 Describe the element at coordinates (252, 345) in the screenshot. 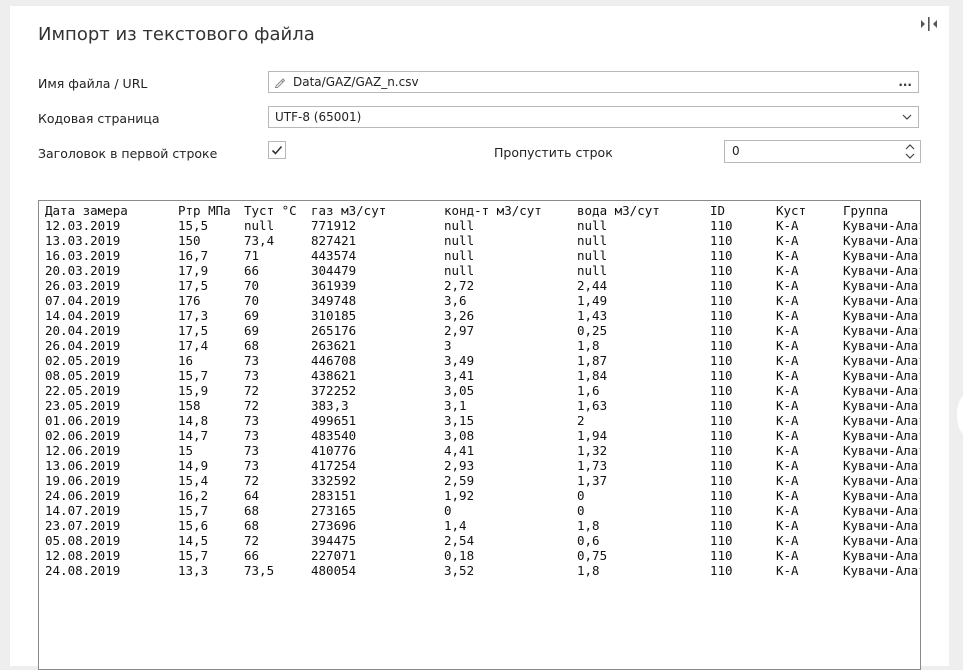

I see `preview-cell: 68` at that location.